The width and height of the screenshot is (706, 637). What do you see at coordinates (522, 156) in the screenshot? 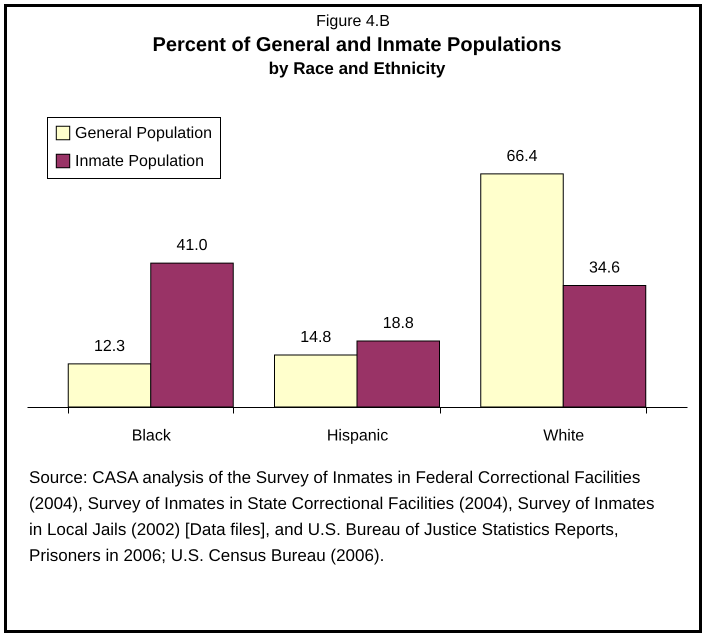
I see `data-label: 66.4` at bounding box center [522, 156].